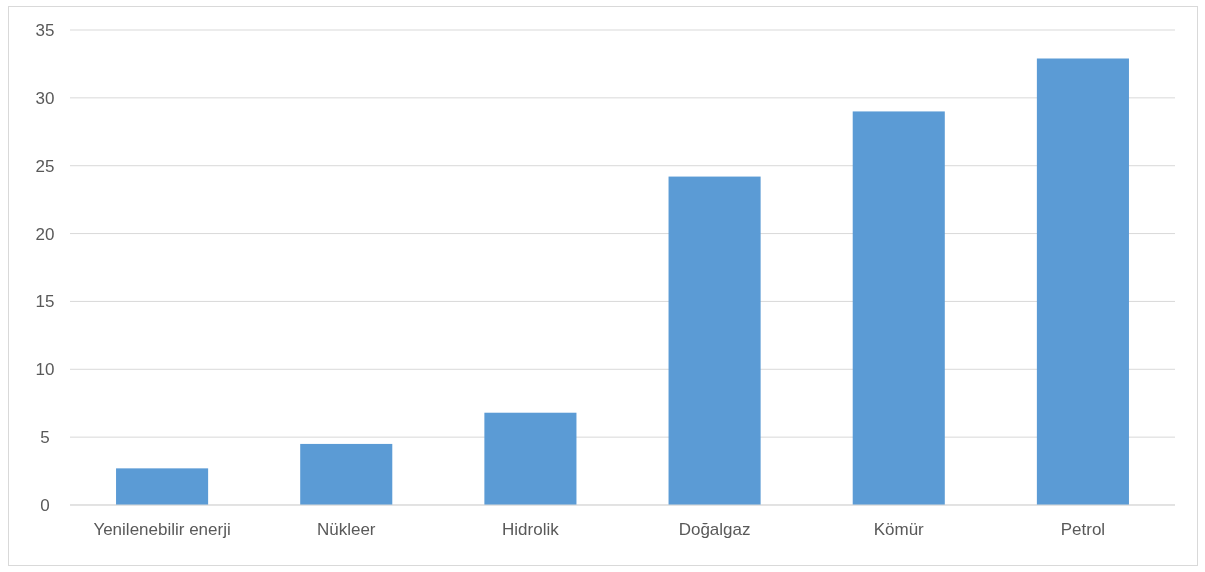  What do you see at coordinates (45, 234) in the screenshot?
I see `y-tick-label: 20` at bounding box center [45, 234].